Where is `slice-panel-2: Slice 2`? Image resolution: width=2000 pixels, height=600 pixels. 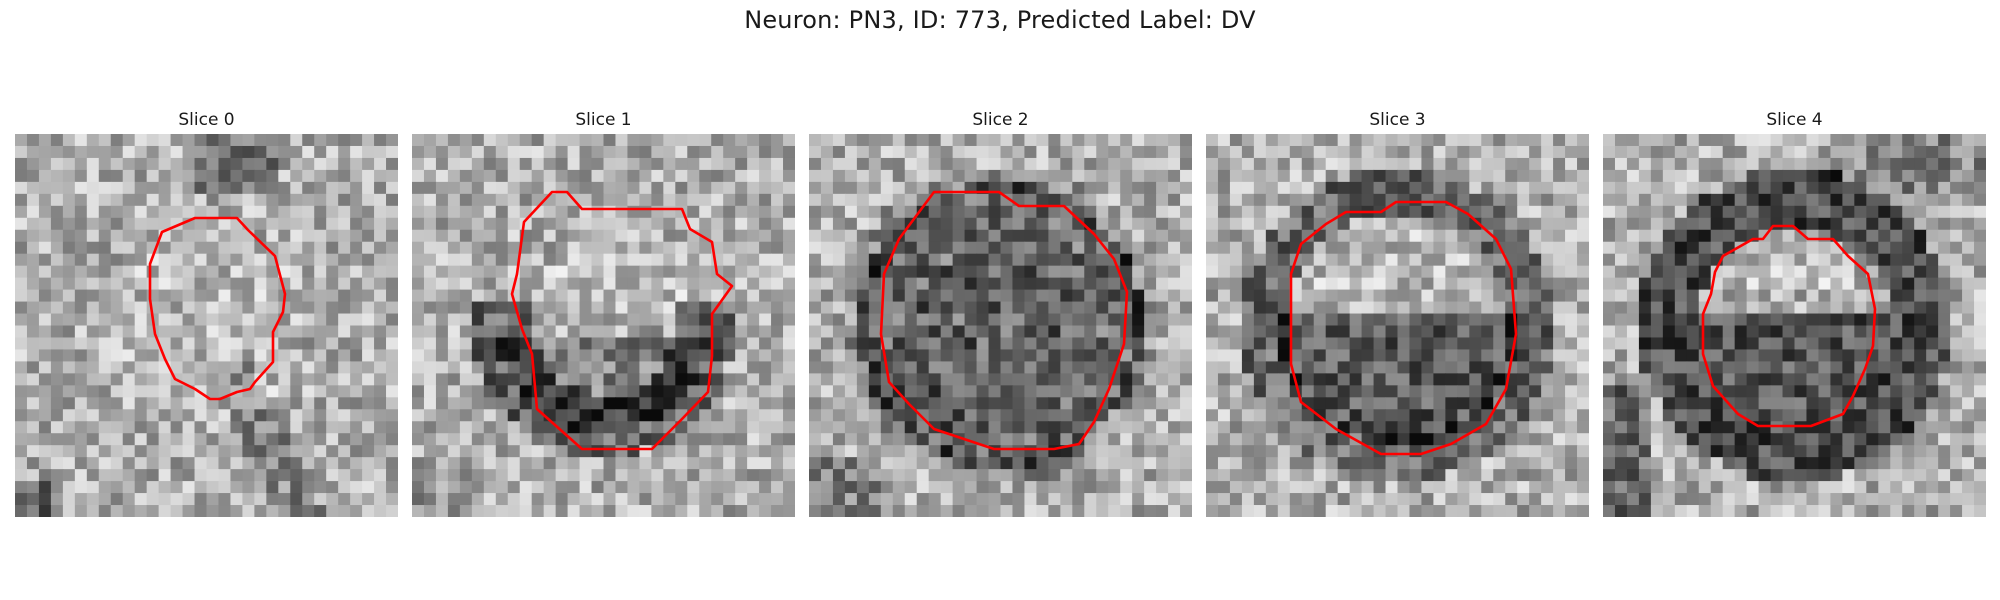 slice-panel-2: Slice 2 is located at coordinates (1000, 312).